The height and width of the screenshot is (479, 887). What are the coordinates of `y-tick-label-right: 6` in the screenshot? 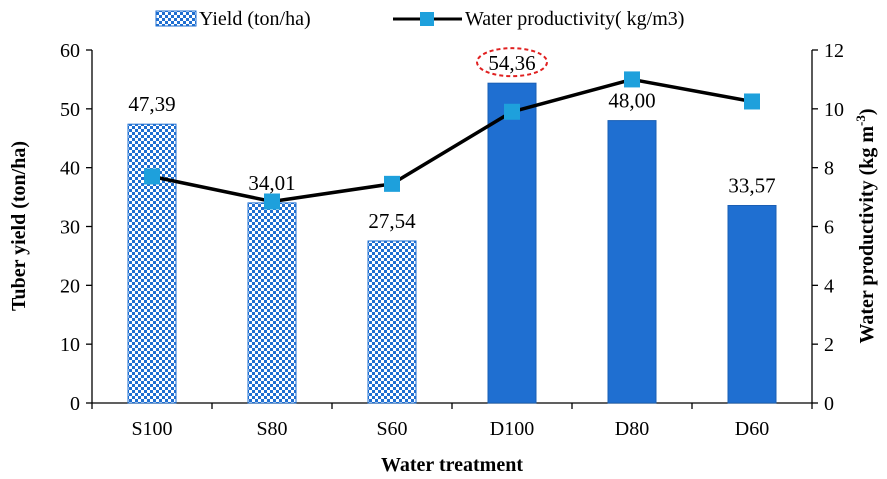 It's located at (829, 228).